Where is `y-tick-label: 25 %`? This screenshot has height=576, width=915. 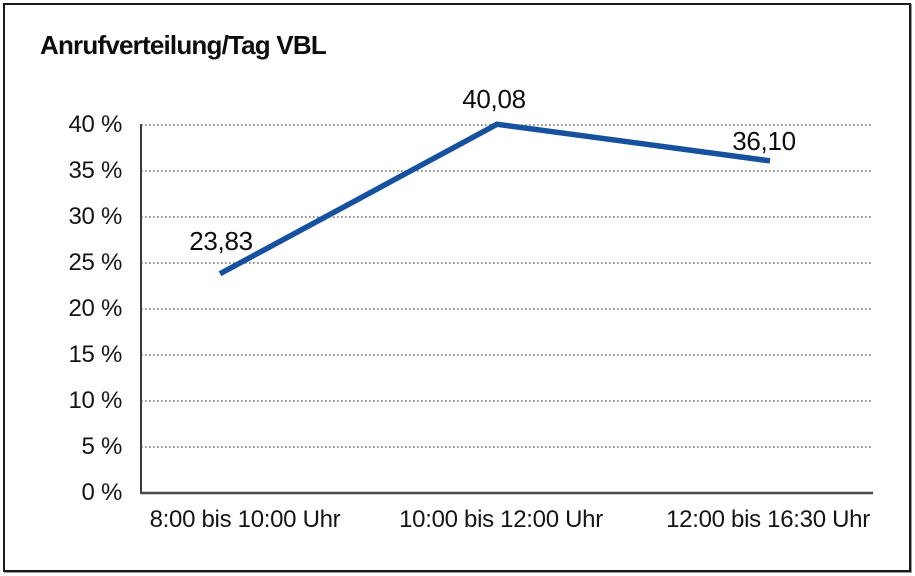 y-tick-label: 25 % is located at coordinates (95, 262).